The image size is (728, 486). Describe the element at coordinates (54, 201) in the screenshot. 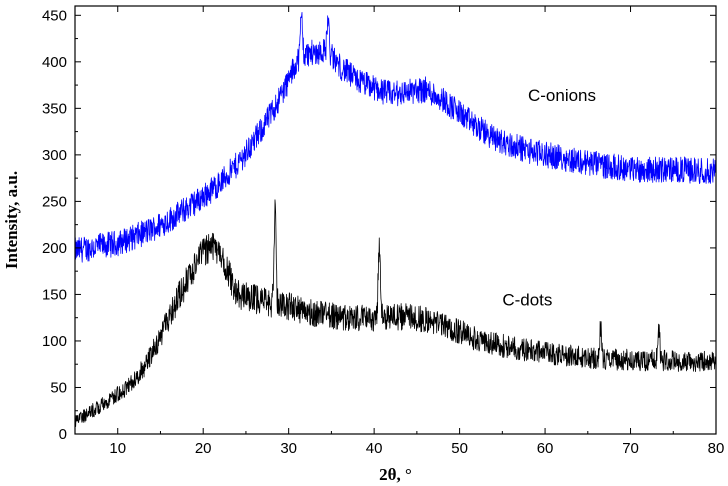

I see `y-tick-label: 250` at that location.